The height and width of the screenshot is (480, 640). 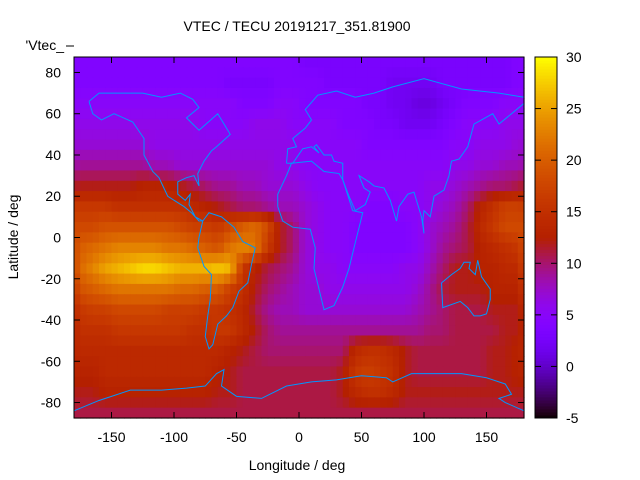 I want to click on x-tick-label: -150, so click(x=111, y=437).